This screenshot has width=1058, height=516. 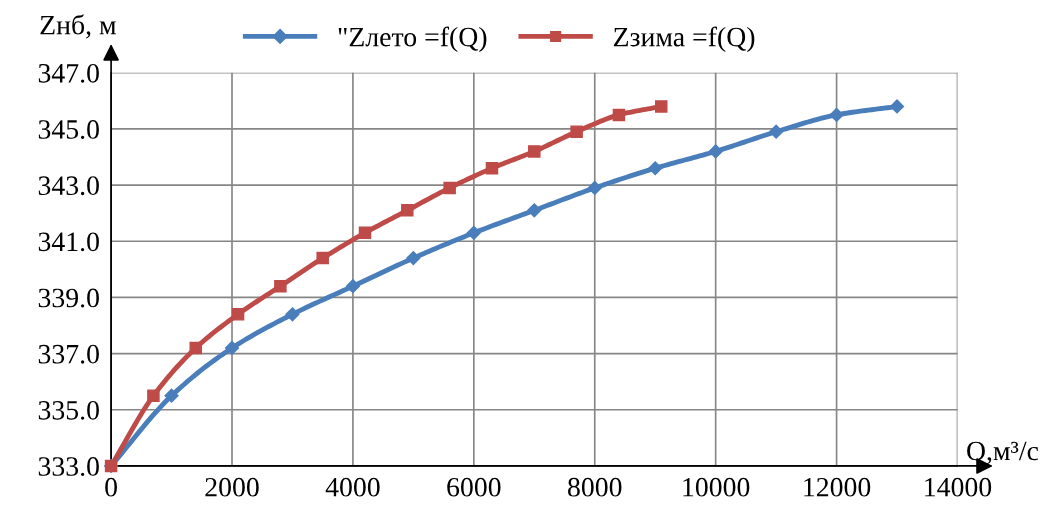 I want to click on x-tick-label: 8000, so click(x=595, y=487).